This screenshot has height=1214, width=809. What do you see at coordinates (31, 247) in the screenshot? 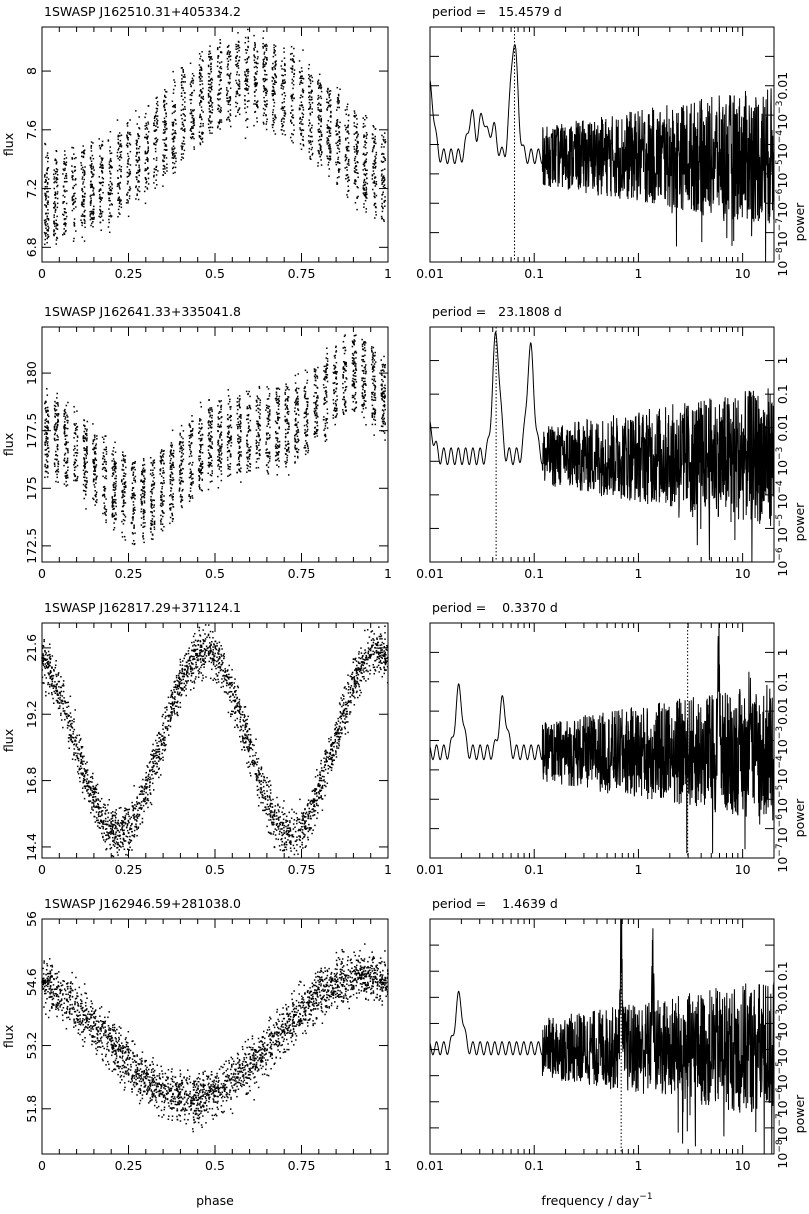
I see `y-tick-label: 6.8` at bounding box center [31, 247].